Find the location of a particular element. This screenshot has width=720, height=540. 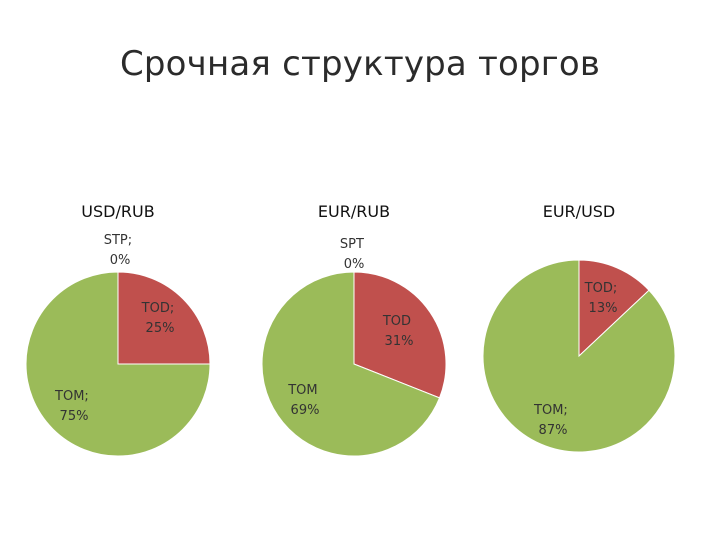

pie-slice-usd-rub-tom is located at coordinates (118, 364).